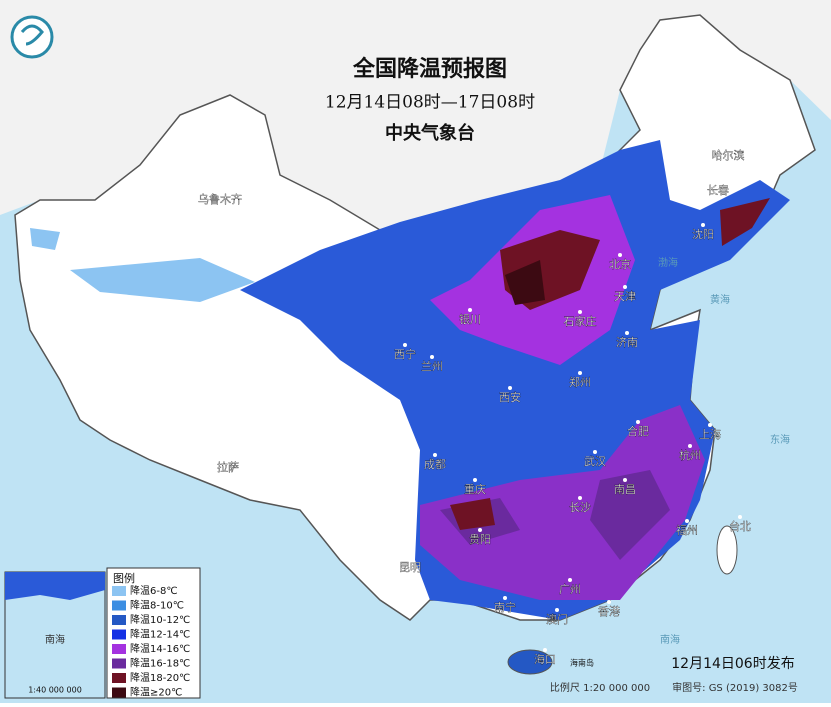  What do you see at coordinates (710, 434) in the screenshot?
I see `city-label: 上海` at bounding box center [710, 434].